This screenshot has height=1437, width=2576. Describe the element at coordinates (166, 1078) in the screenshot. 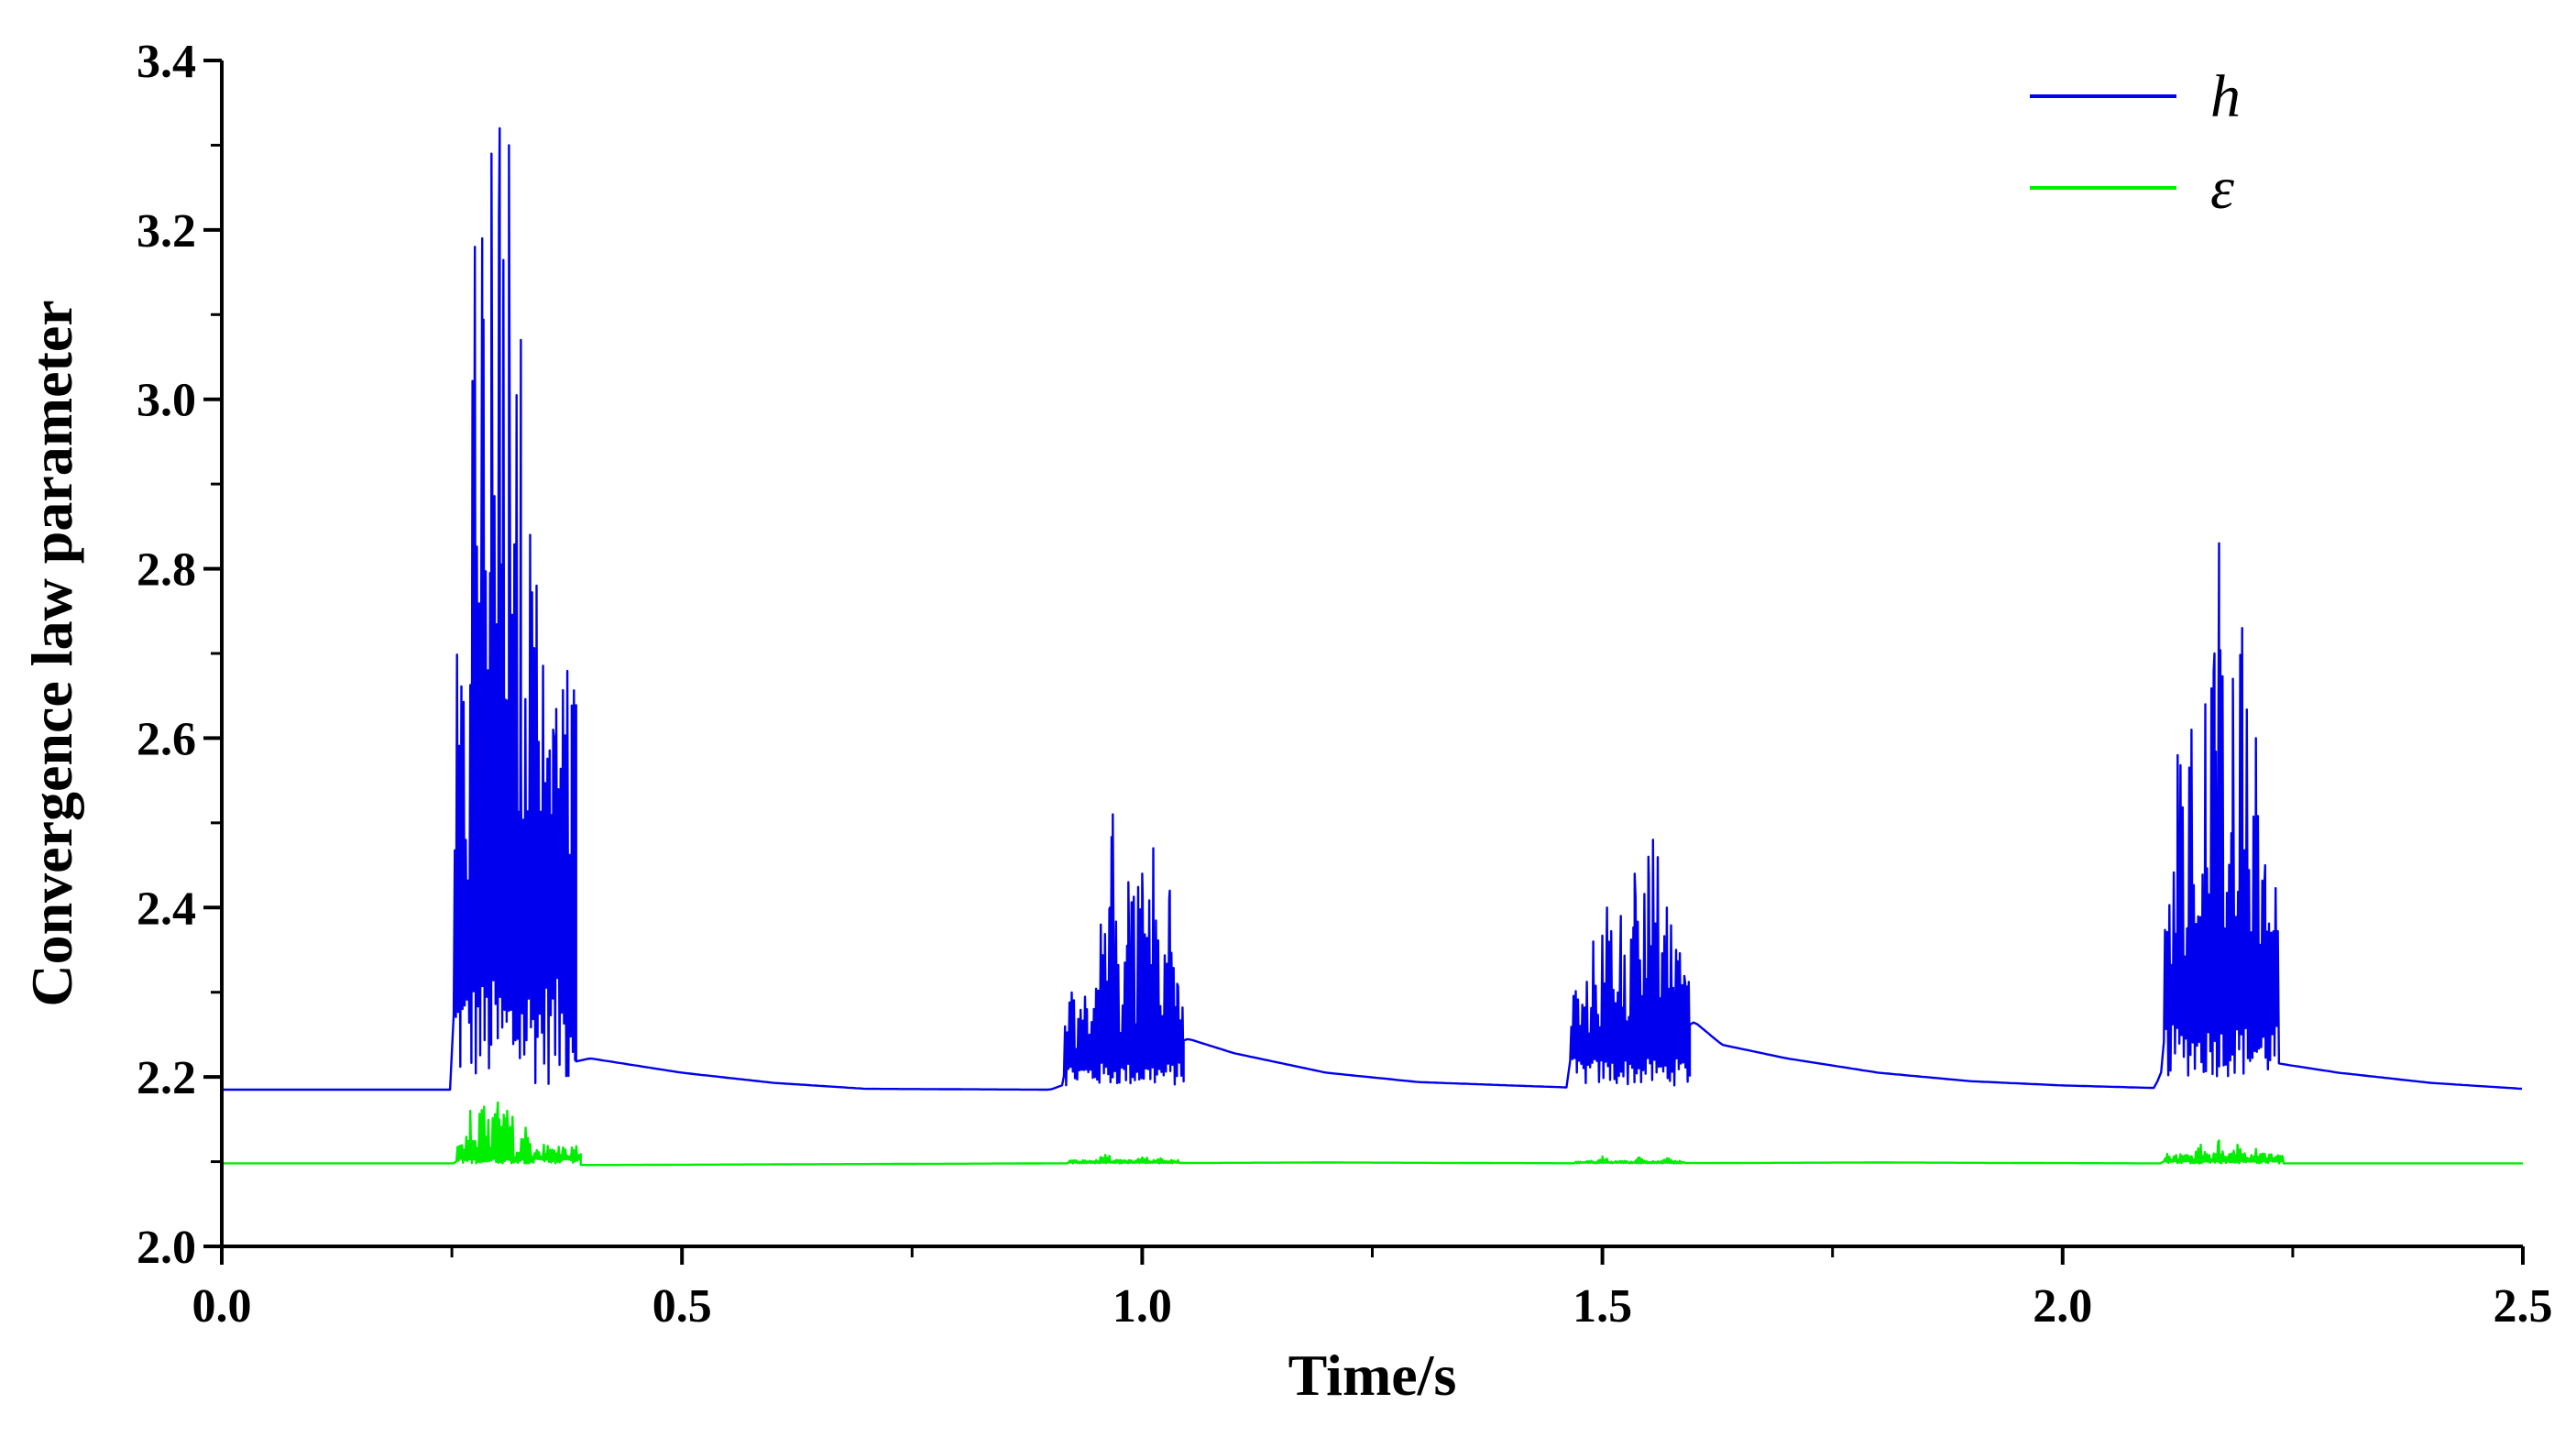

I see `y-tick-label: 2.2` at that location.